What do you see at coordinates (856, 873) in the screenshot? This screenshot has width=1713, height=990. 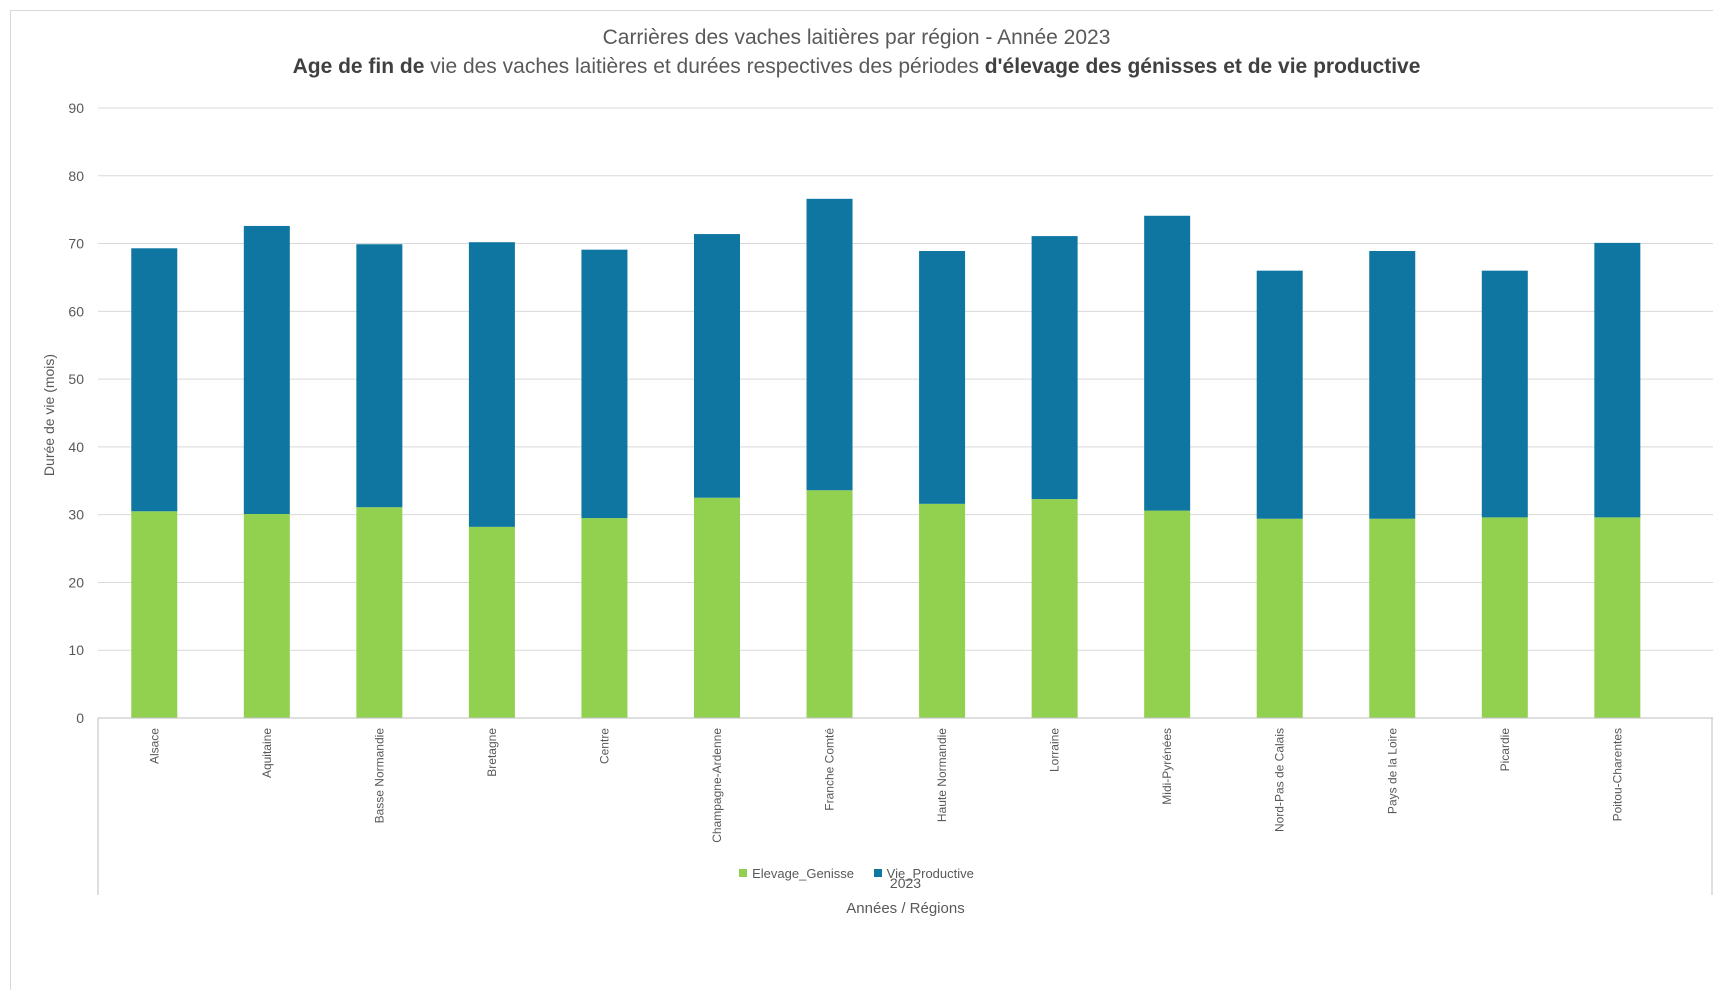 I see `legend: Elevage_Genisse Vie_Productive` at bounding box center [856, 873].